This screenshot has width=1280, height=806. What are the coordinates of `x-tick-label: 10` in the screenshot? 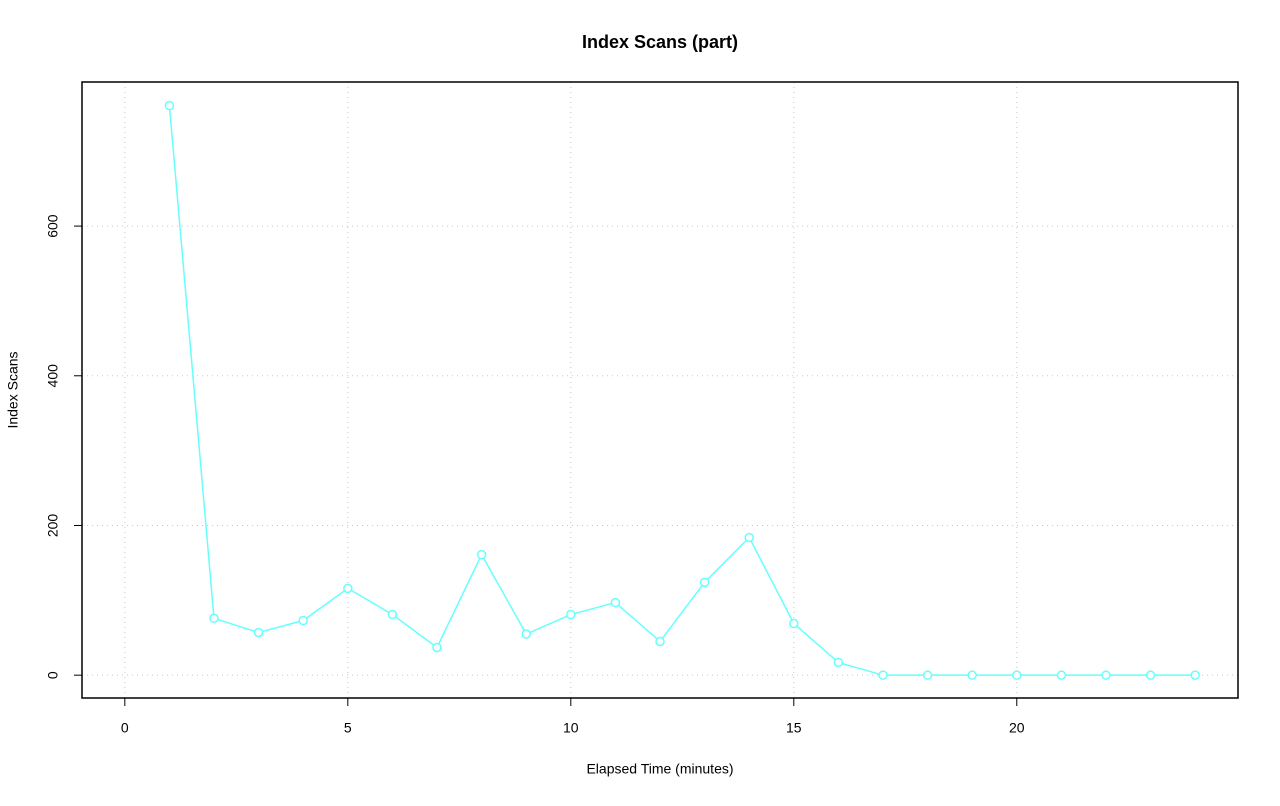 It's located at (571, 728).